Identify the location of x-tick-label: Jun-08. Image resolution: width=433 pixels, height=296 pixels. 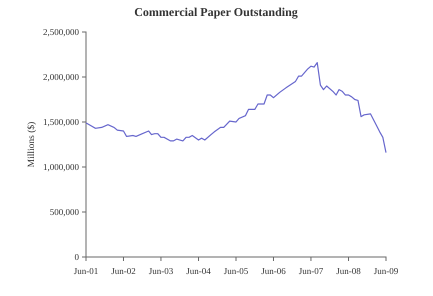
(349, 271).